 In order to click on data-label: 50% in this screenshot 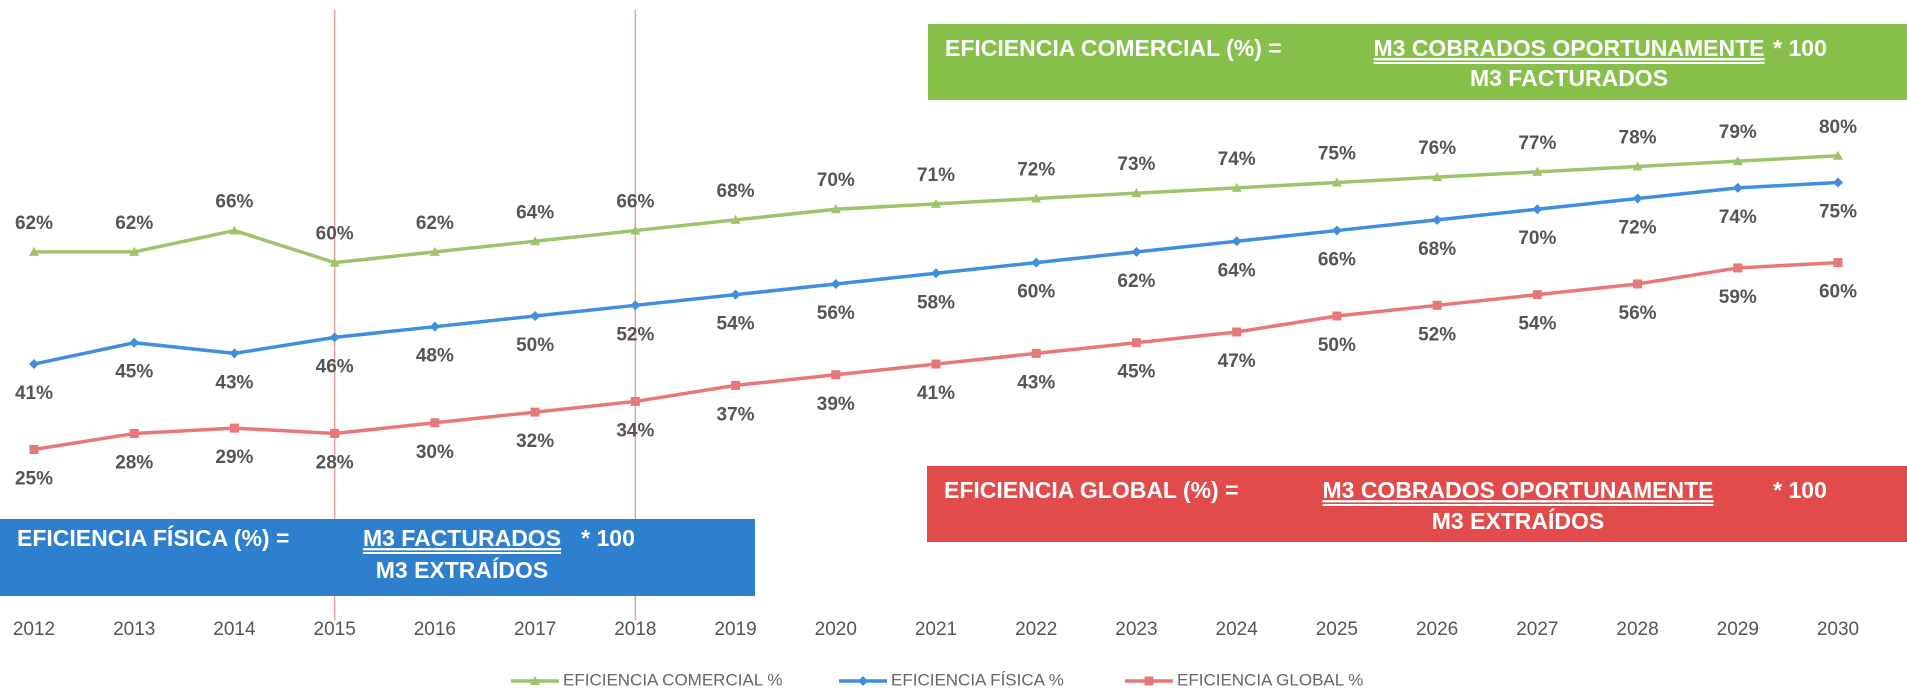, I will do `click(535, 345)`.